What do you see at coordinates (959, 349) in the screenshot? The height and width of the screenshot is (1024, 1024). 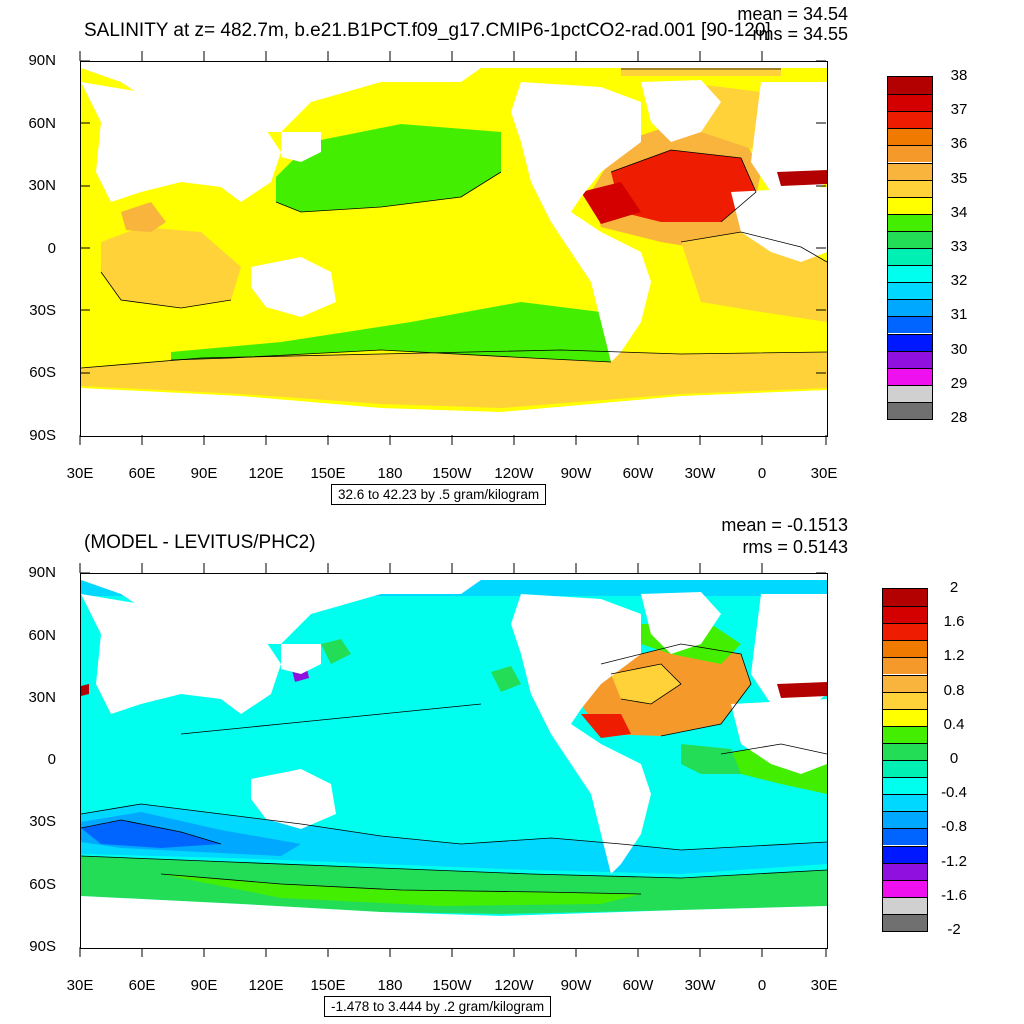 I see `colorbar-label: 30` at bounding box center [959, 349].